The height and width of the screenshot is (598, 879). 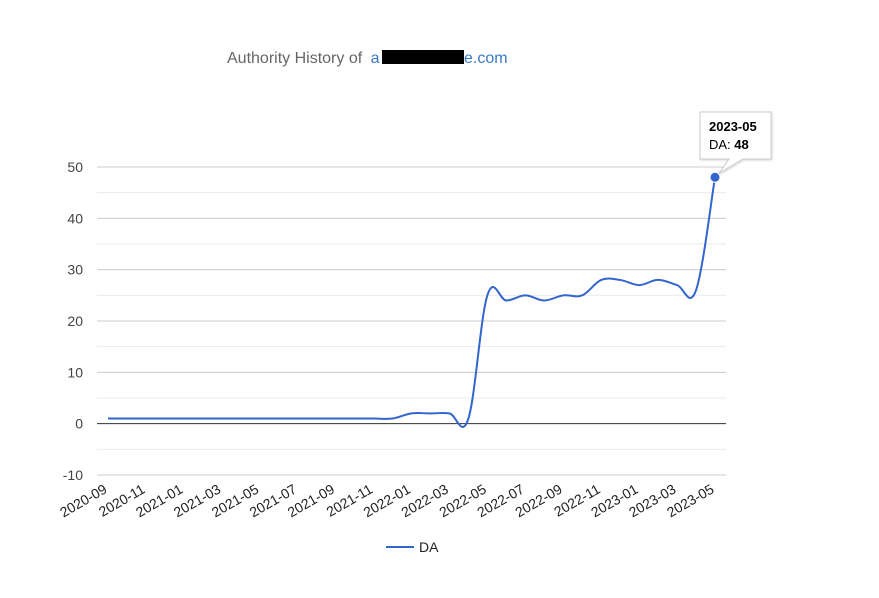 I want to click on tooltip-box, so click(x=735, y=142).